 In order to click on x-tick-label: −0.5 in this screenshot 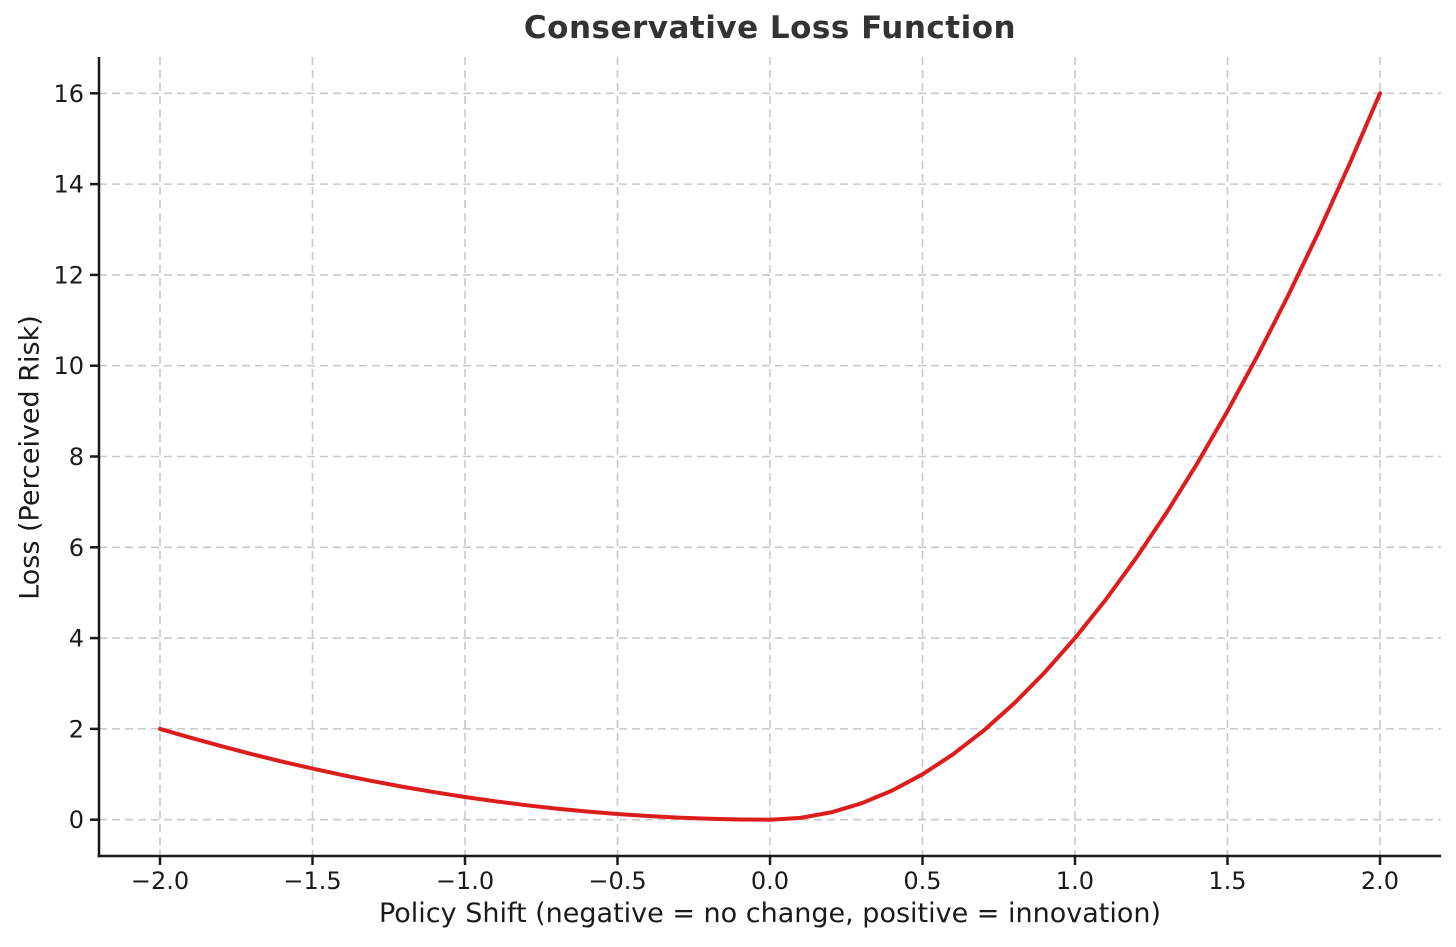, I will do `click(617, 881)`.